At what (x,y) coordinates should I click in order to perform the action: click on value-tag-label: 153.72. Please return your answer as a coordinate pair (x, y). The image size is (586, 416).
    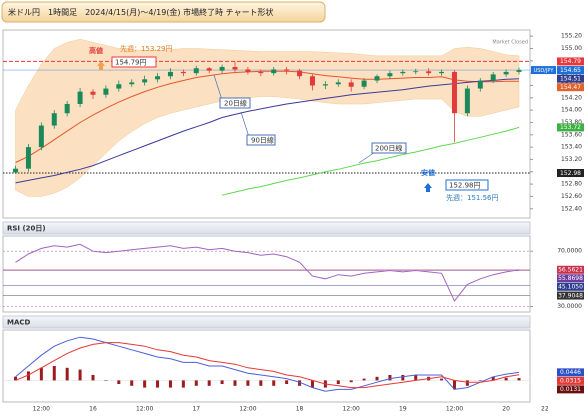
    Looking at the image, I should click on (570, 127).